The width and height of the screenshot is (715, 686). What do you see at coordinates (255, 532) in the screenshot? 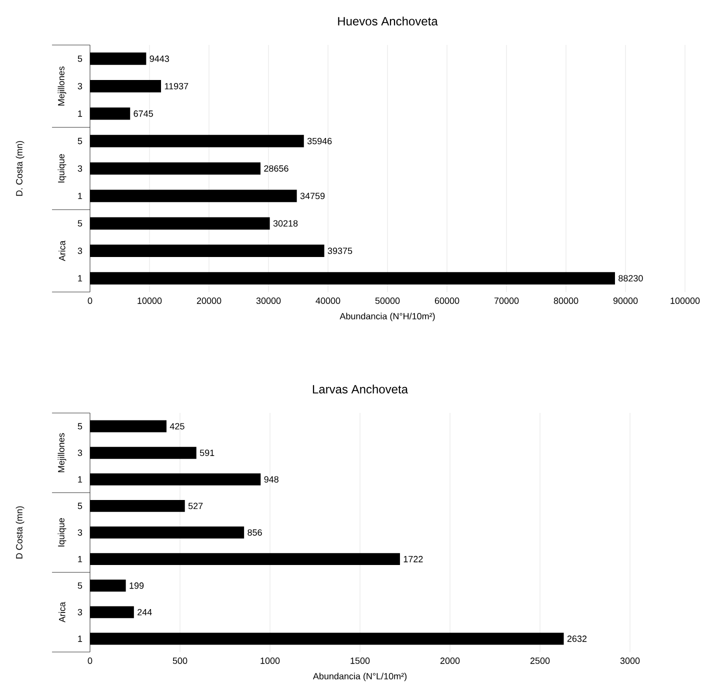
I see `data-label: 856` at bounding box center [255, 532].